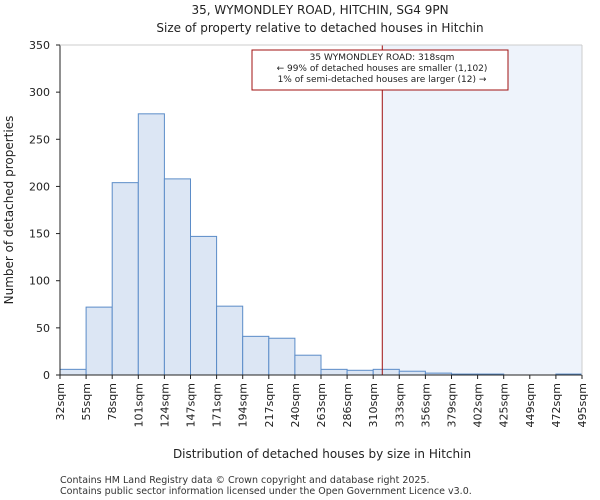 This screenshot has height=500, width=600. I want to click on y-tick-label: 50, so click(43, 328).